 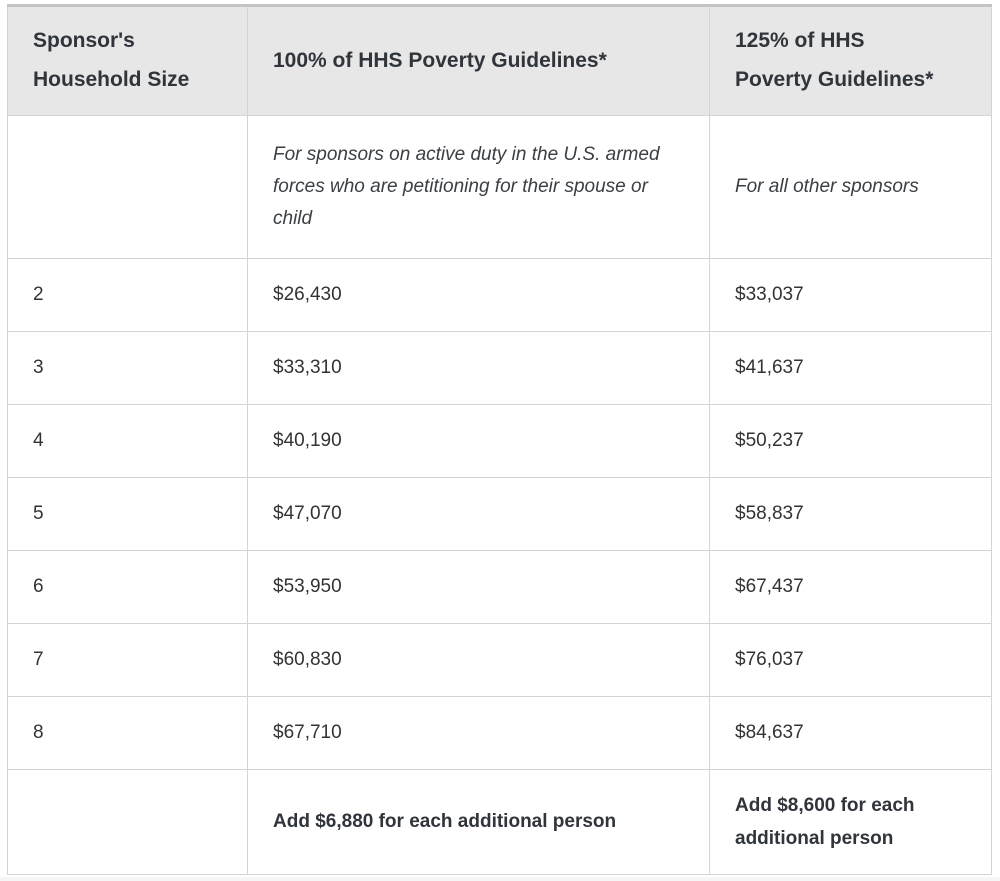 What do you see at coordinates (127, 295) in the screenshot?
I see `household-size-cell: 2` at bounding box center [127, 295].